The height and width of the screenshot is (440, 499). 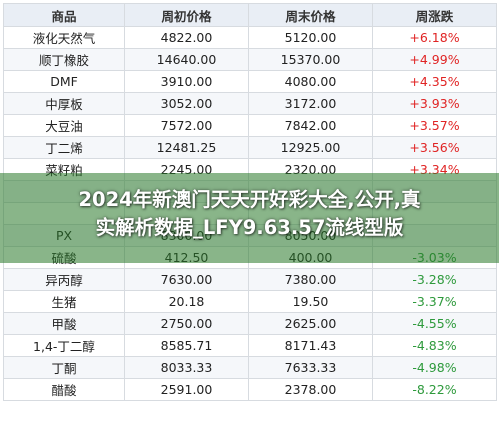 I want to click on start-price-cell: 2750.00, so click(x=186, y=323).